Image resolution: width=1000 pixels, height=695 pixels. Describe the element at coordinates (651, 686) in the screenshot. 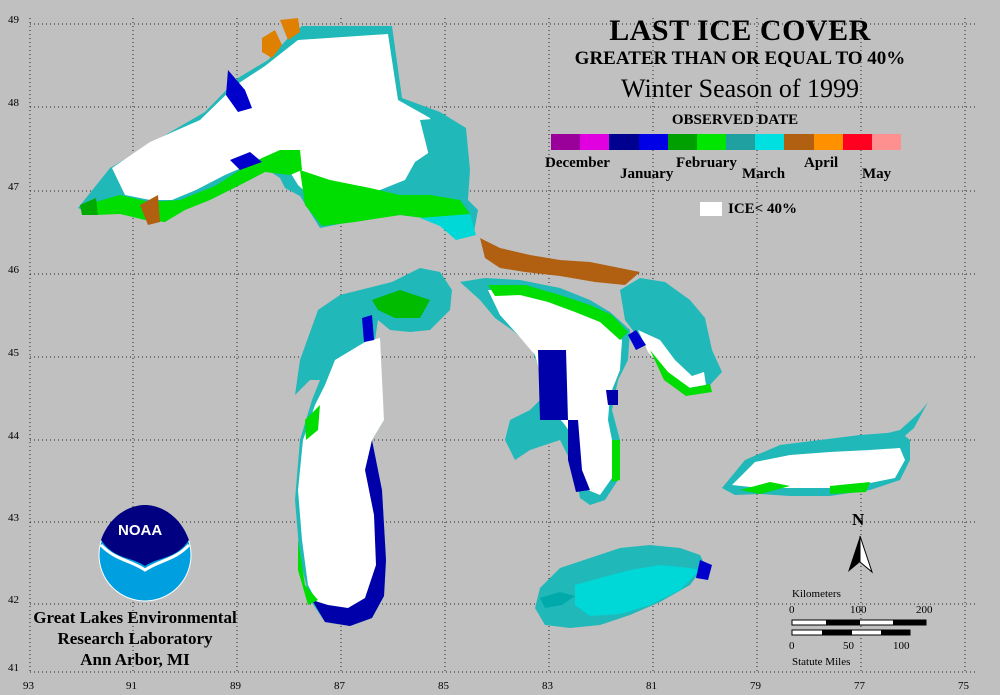

I see `lon-label-81: 81` at that location.